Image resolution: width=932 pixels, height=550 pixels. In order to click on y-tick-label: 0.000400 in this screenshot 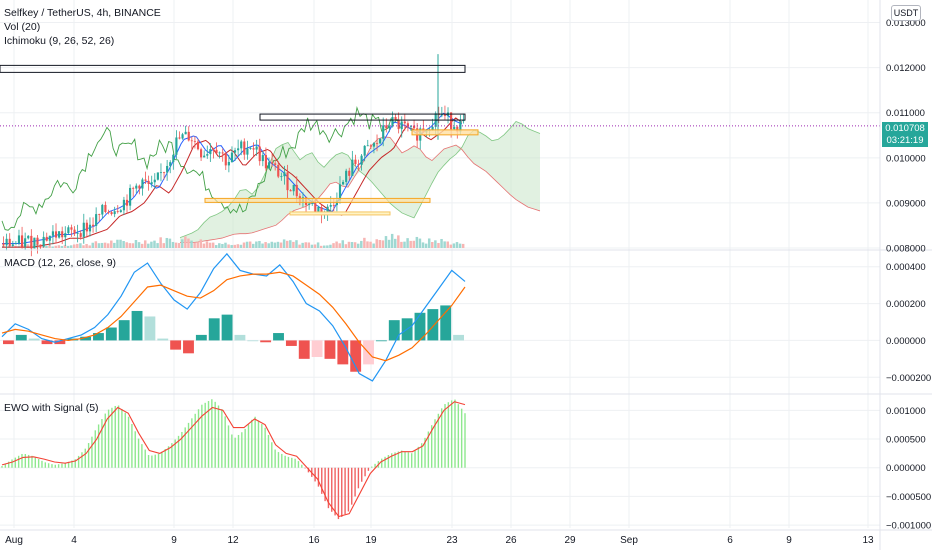, I will do `click(906, 267)`.